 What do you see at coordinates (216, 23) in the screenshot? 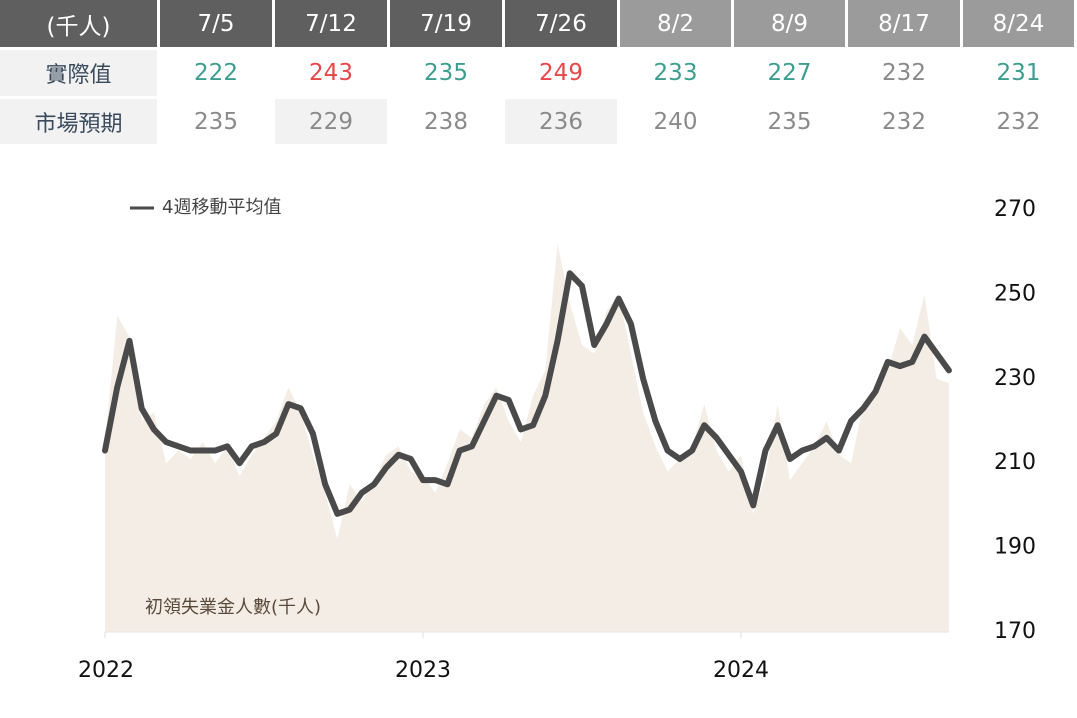
I see `header-cell: 7/5` at bounding box center [216, 23].